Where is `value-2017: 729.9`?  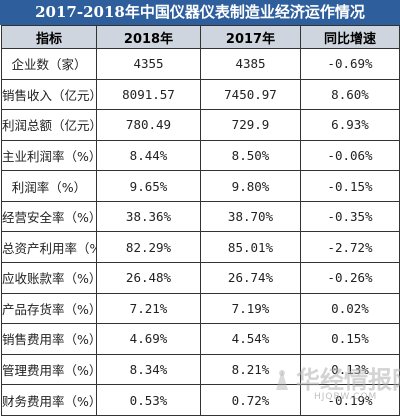 value-2017: 729.9 is located at coordinates (250, 125).